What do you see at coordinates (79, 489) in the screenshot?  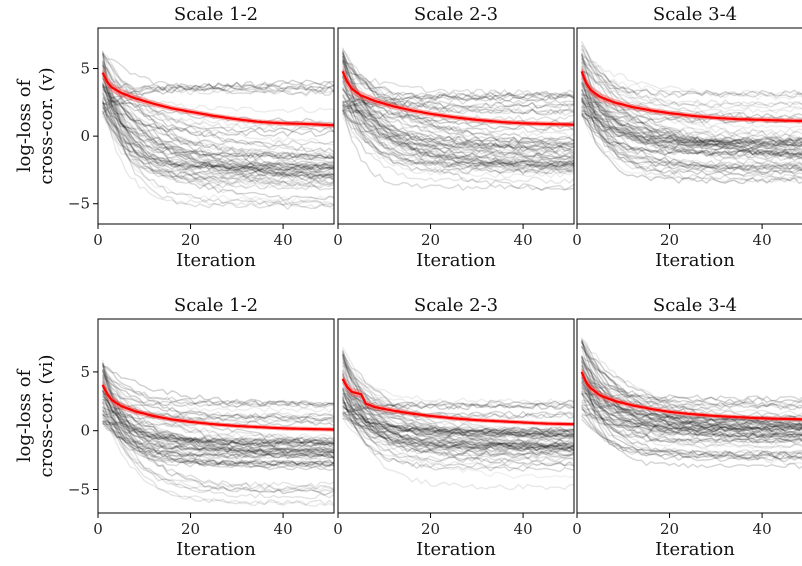 I see `y-tick-label: −5` at bounding box center [79, 489].